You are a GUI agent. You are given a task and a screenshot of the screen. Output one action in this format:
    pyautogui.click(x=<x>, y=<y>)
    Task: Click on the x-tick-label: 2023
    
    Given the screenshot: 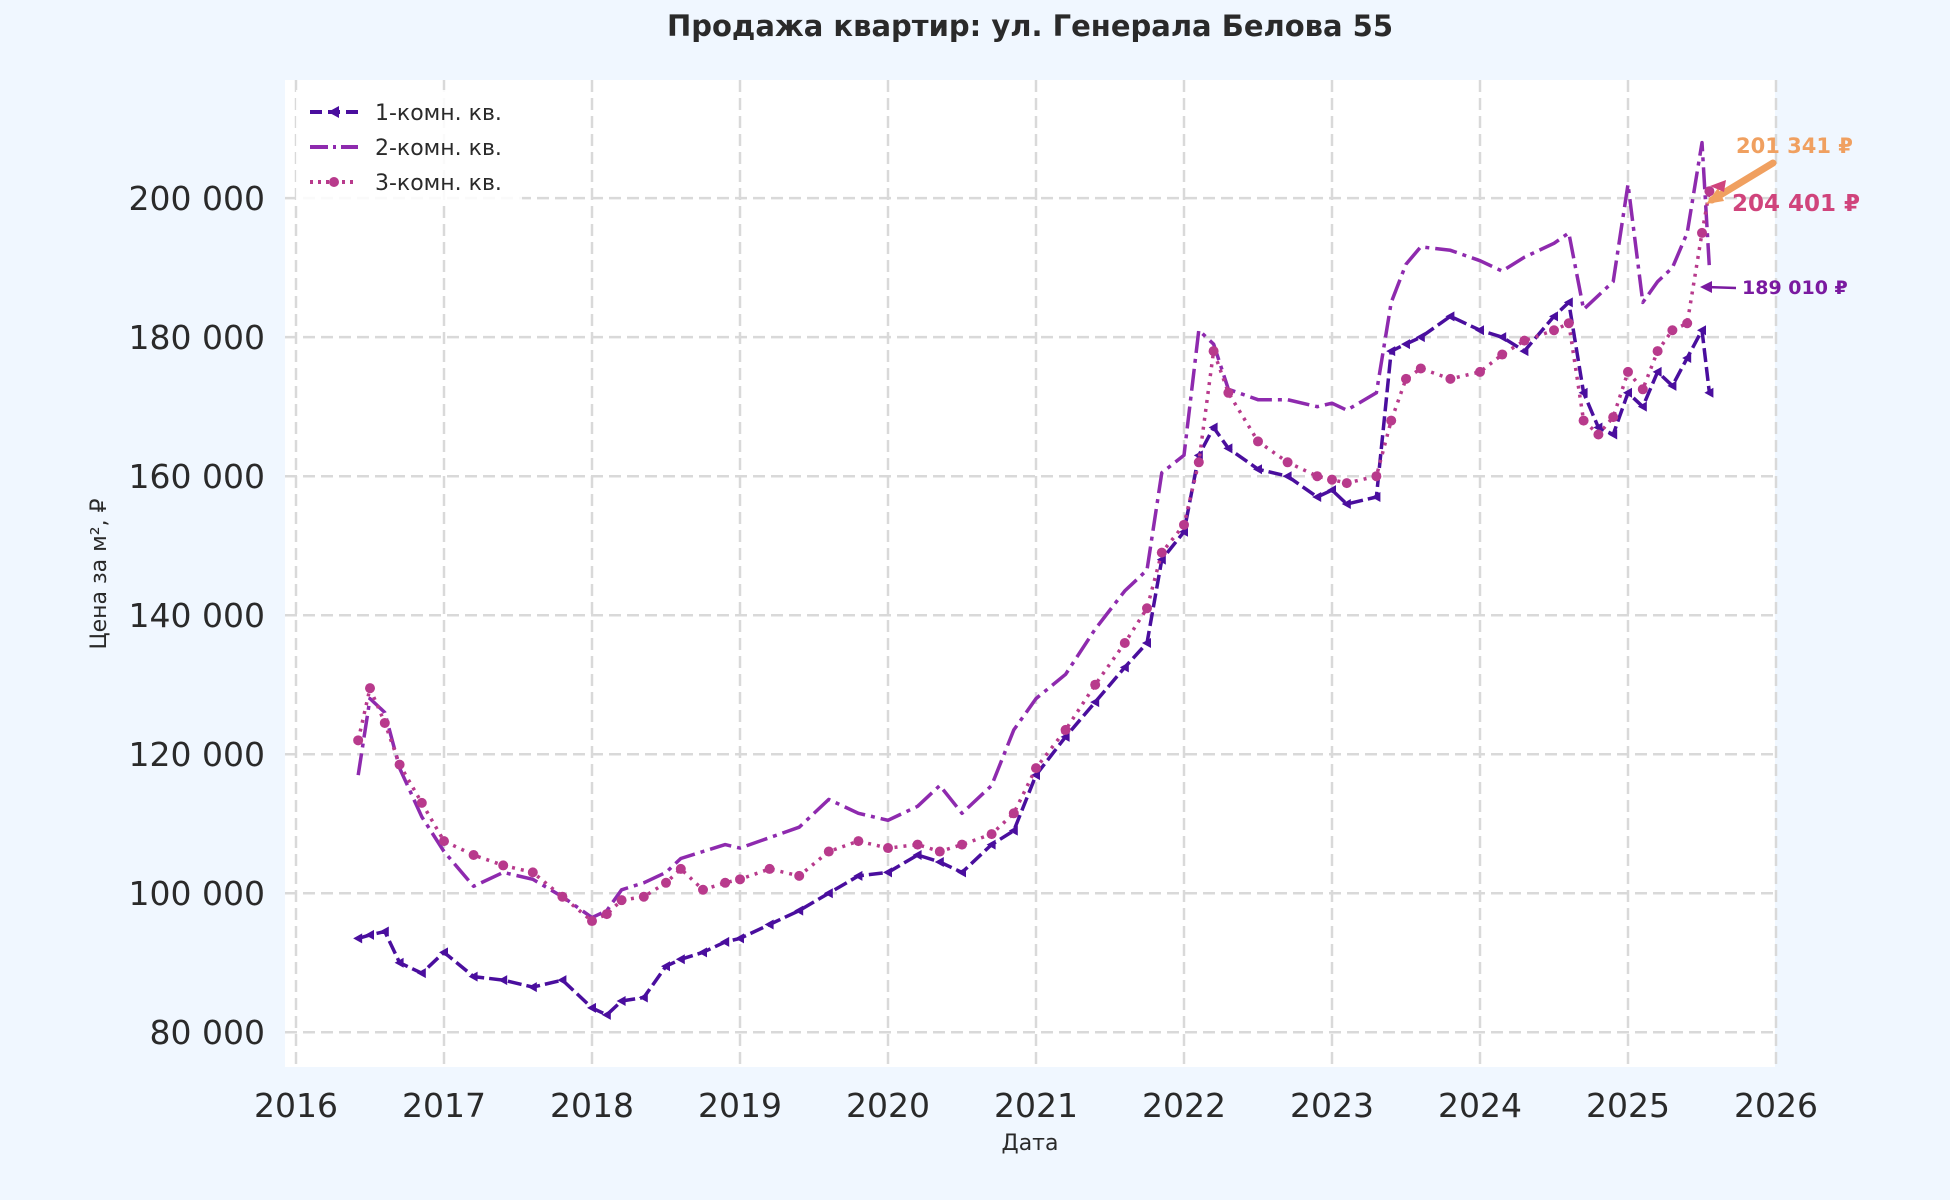 What is the action you would take?
    pyautogui.click(x=1332, y=1105)
    